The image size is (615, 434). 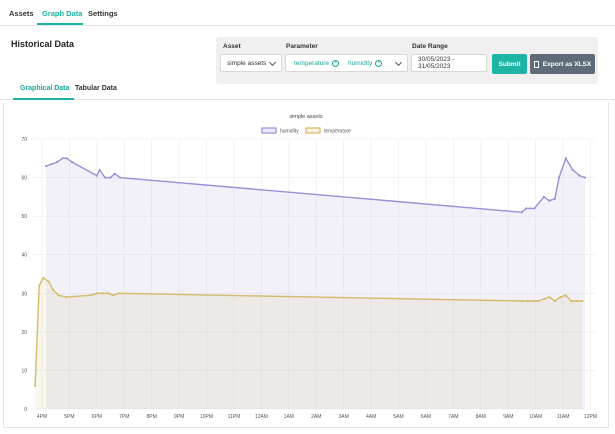 I want to click on y-tick-label: 40, so click(x=24, y=256).